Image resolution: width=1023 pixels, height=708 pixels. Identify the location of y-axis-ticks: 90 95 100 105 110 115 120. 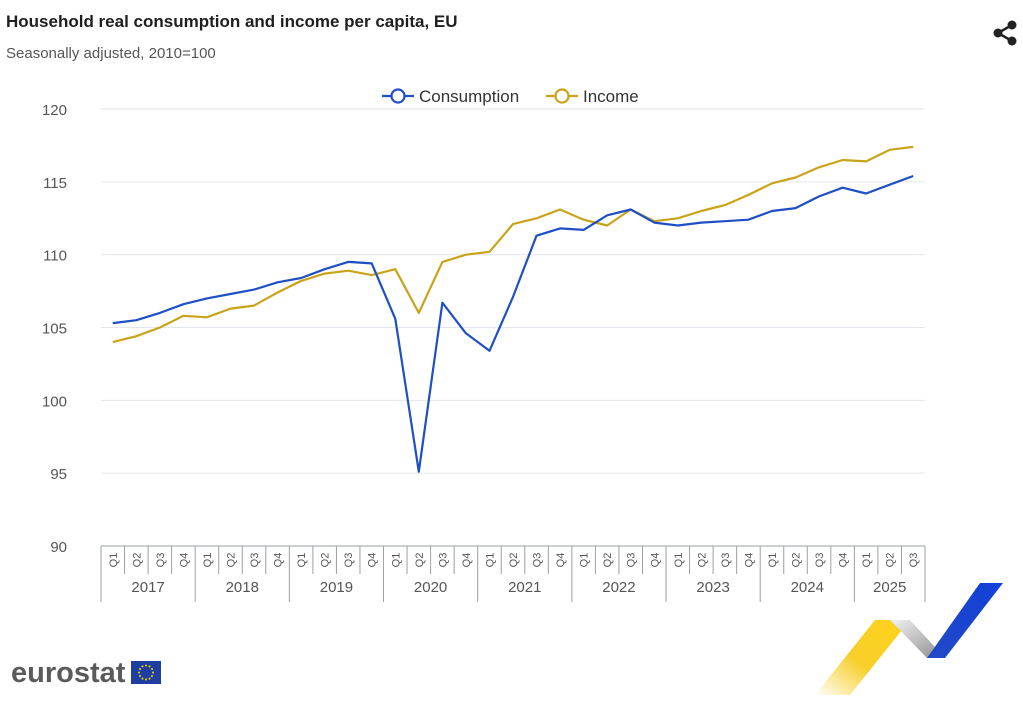
(54, 329).